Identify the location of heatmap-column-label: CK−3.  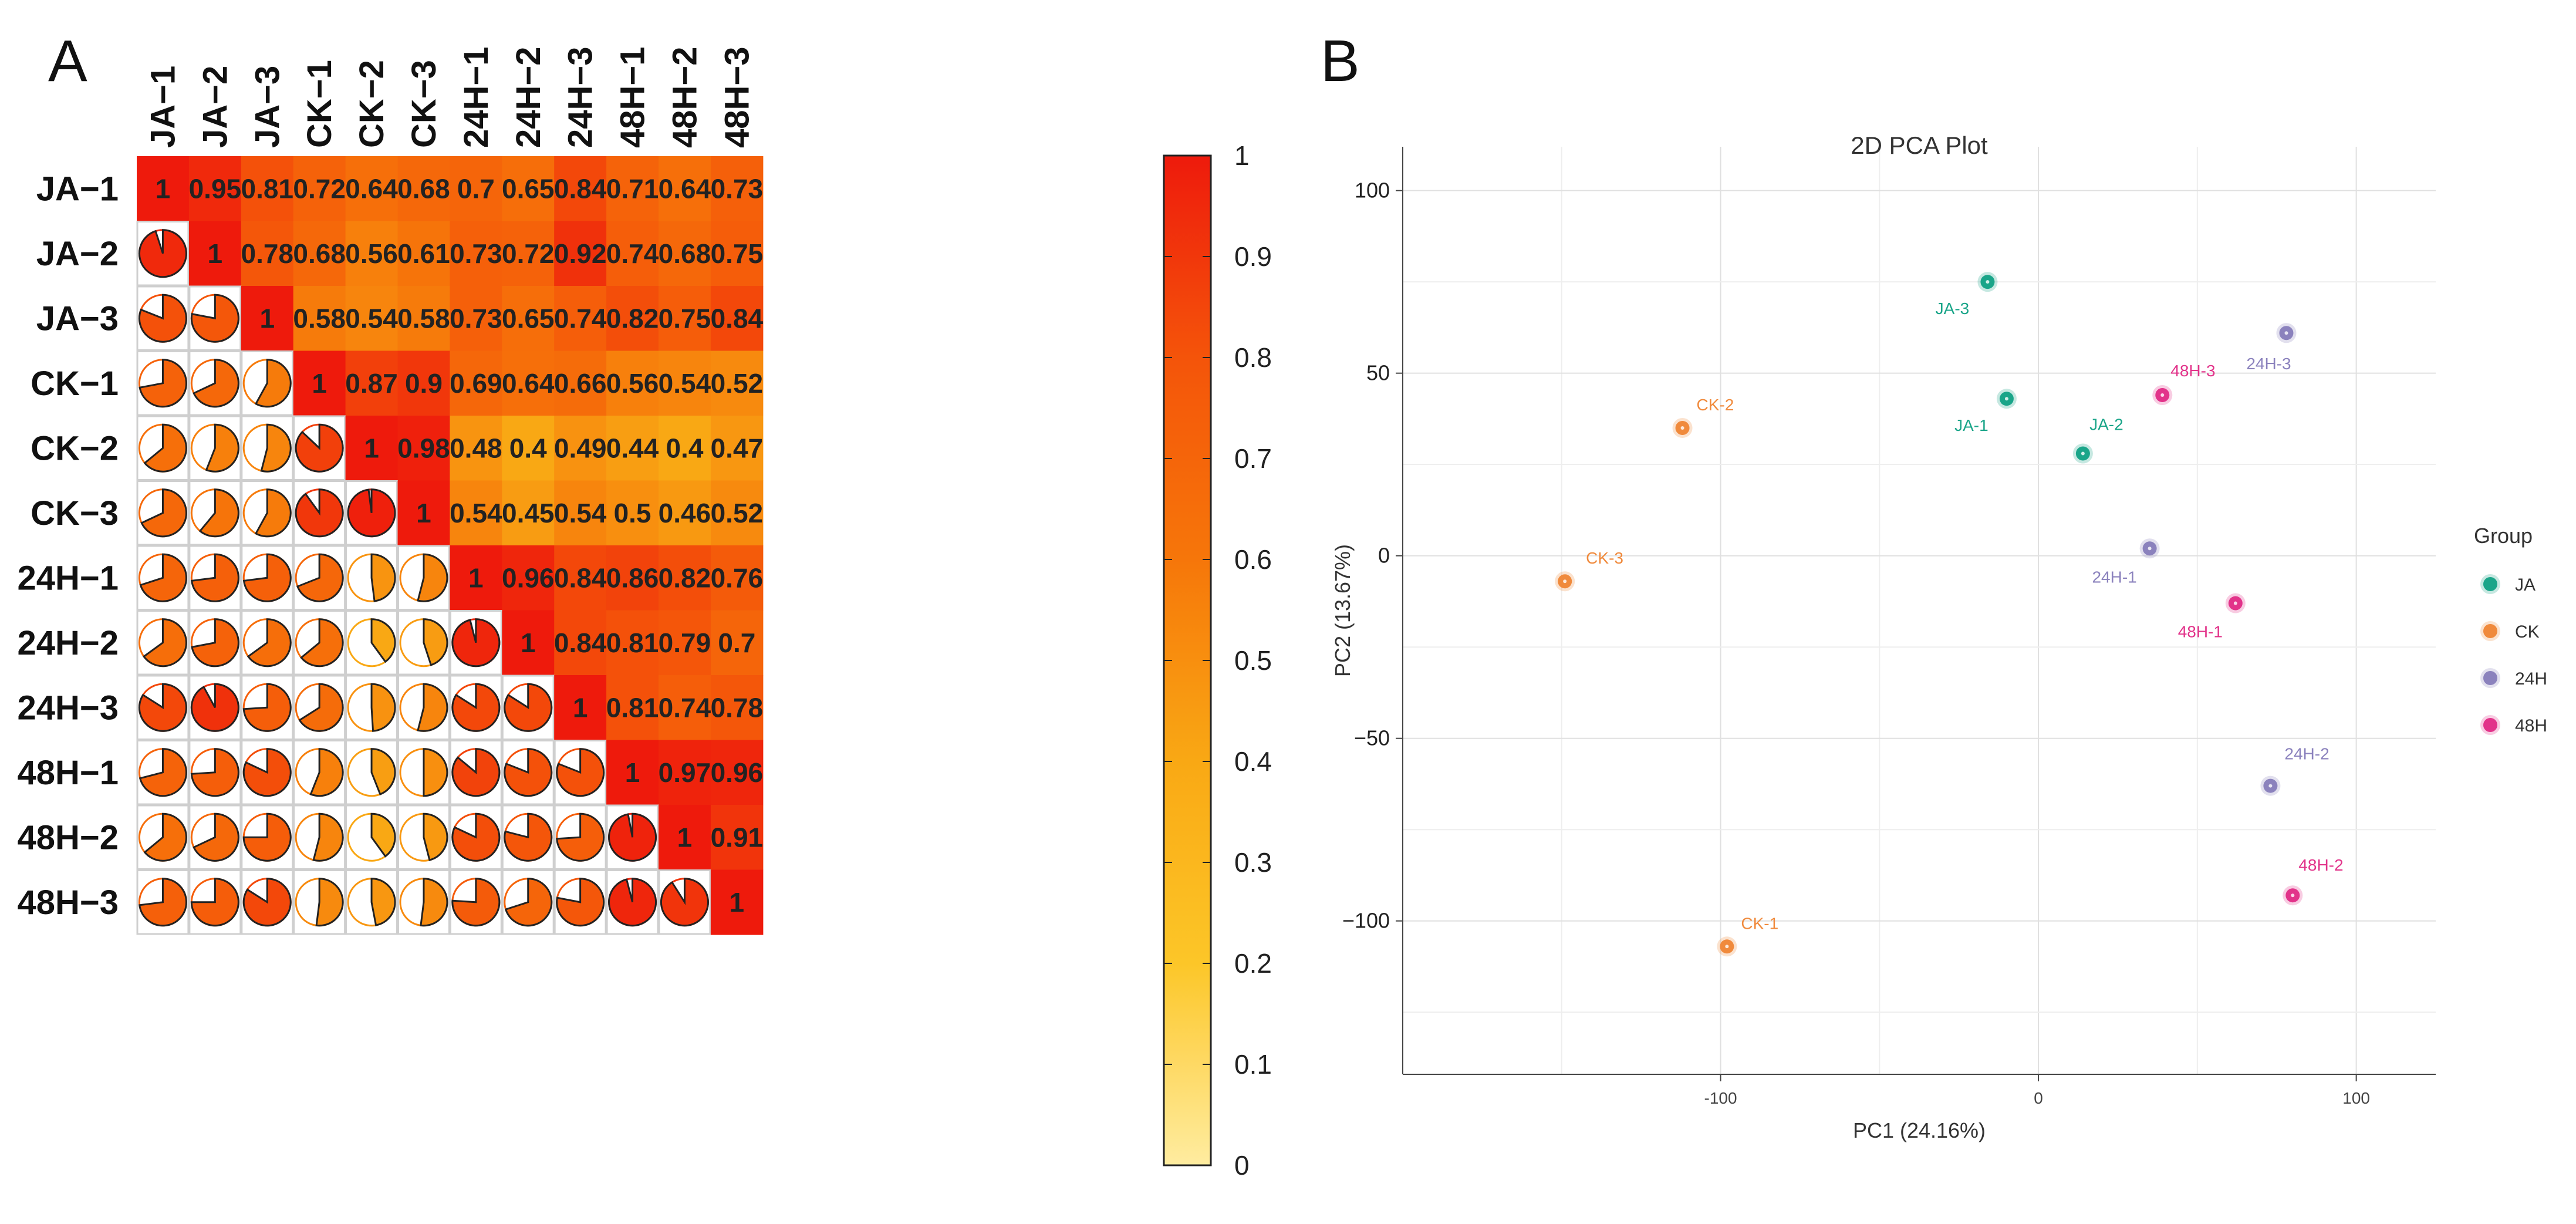
(424, 104).